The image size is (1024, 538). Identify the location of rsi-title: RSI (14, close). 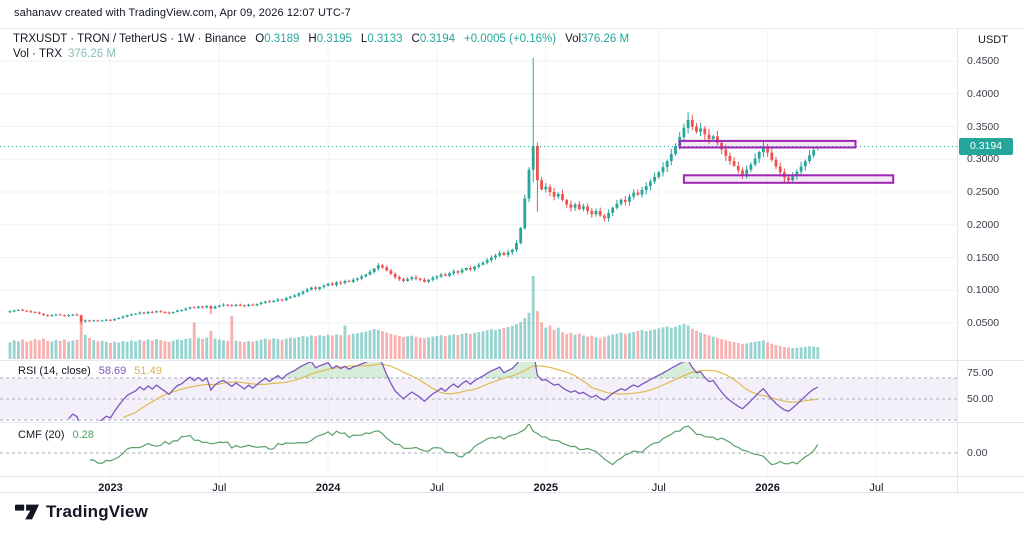
(54, 371).